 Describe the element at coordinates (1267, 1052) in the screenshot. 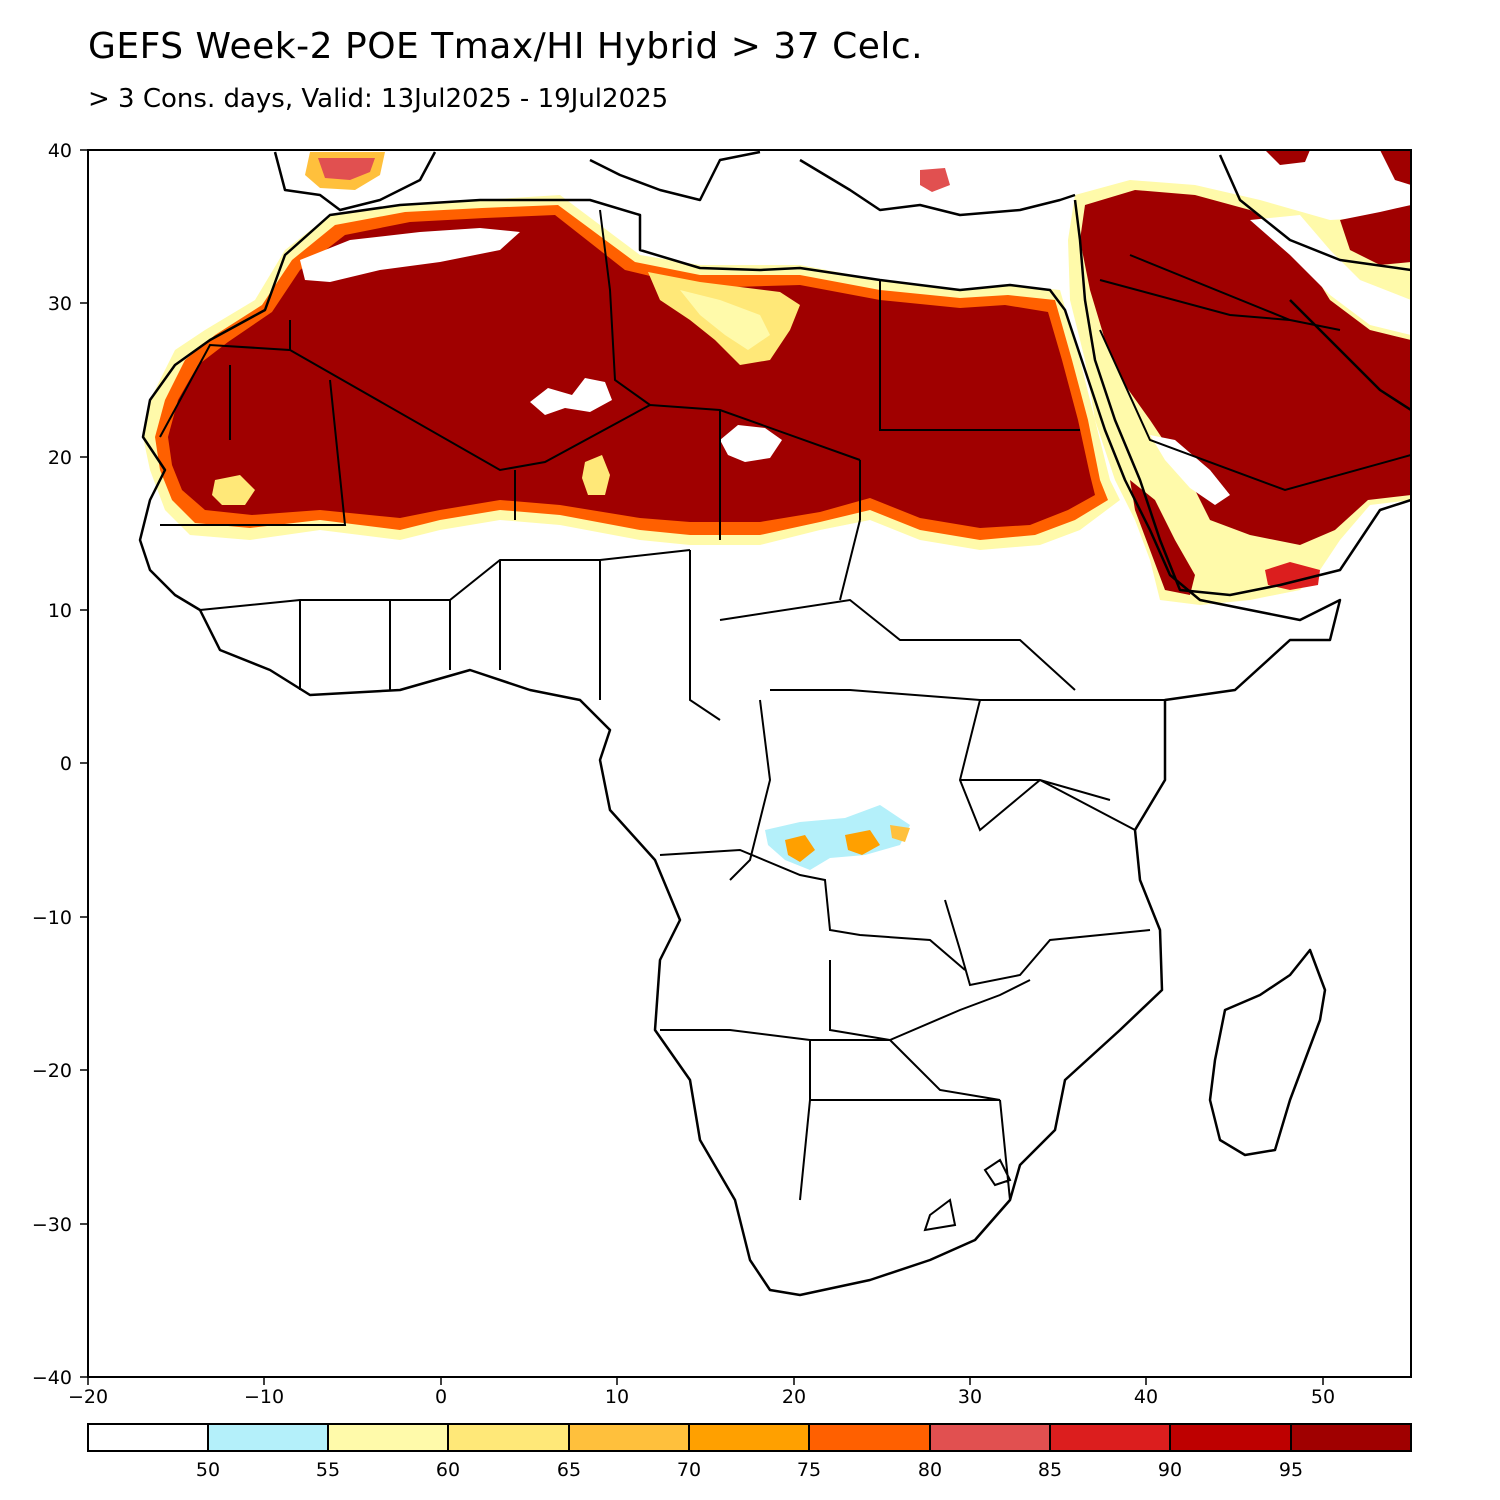

I see `madagascar-coastline` at that location.